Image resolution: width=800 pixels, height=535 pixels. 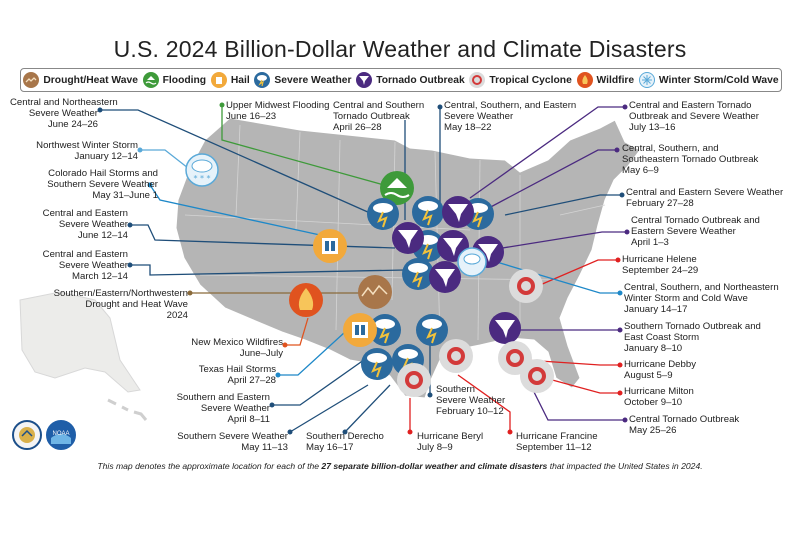 What do you see at coordinates (557, 442) in the screenshot?
I see `label-hurricane-francine: Hurricane Francine September 11–12` at bounding box center [557, 442].